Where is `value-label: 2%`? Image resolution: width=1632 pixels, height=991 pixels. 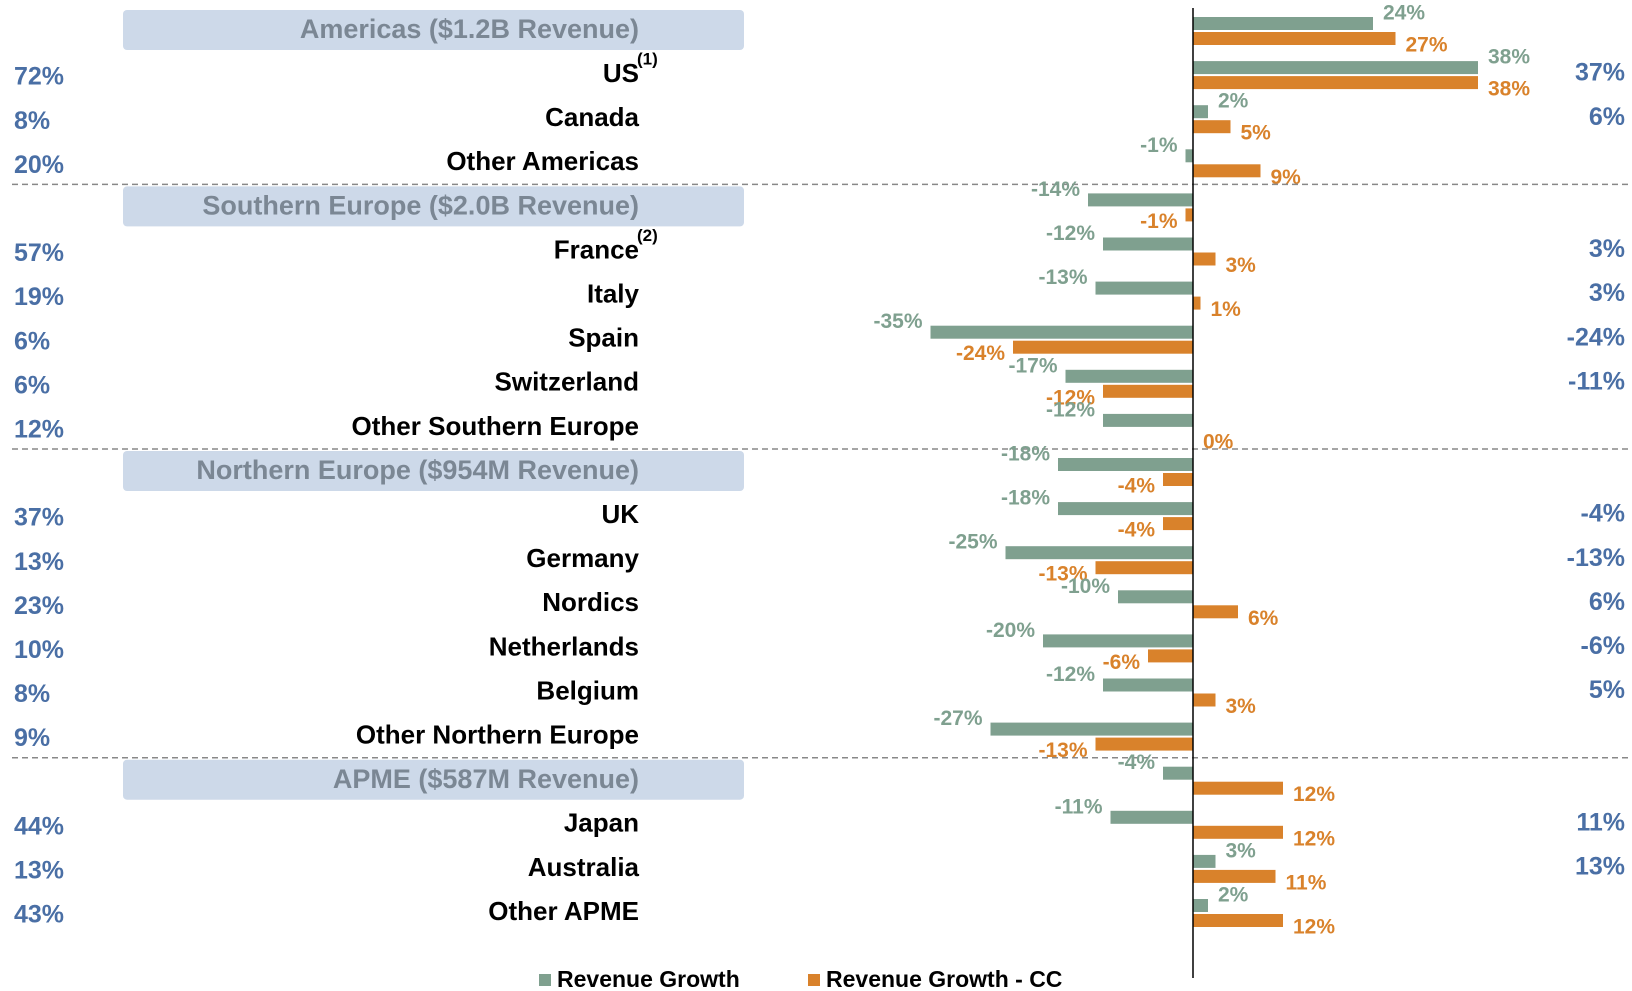 value-label: 2% is located at coordinates (1233, 101).